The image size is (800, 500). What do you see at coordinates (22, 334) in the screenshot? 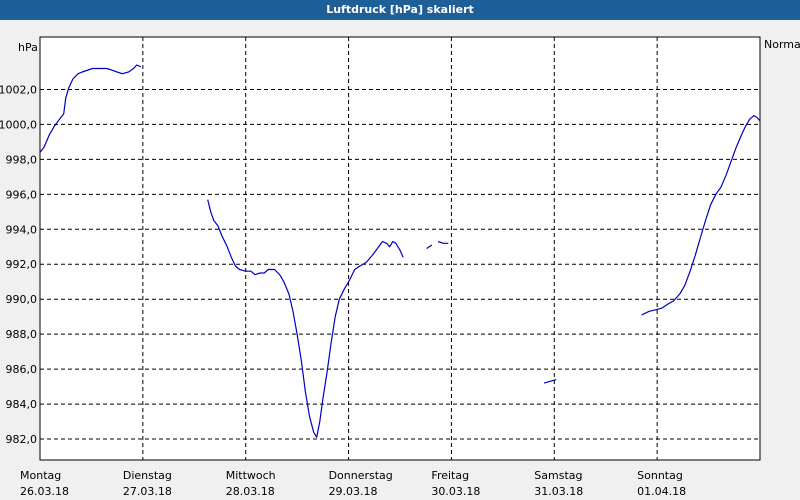
I see `y-tick-label: 988,0` at bounding box center [22, 334].